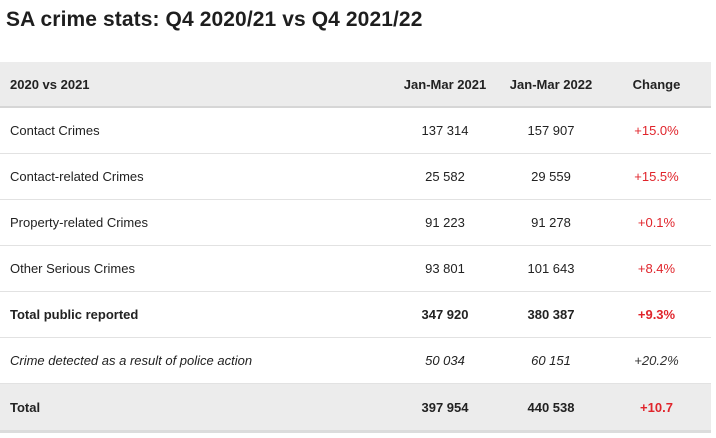 The width and height of the screenshot is (716, 438). What do you see at coordinates (551, 222) in the screenshot?
I see `row-value-2022: 91 278` at bounding box center [551, 222].